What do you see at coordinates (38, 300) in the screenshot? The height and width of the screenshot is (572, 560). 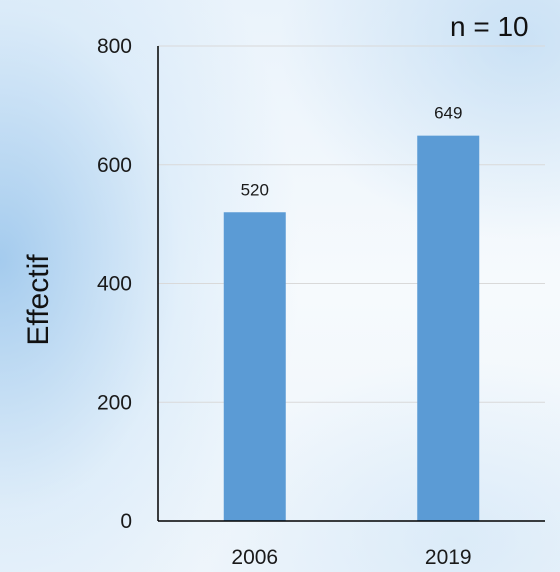 I see `y-axis-title: Effectif` at bounding box center [38, 300].